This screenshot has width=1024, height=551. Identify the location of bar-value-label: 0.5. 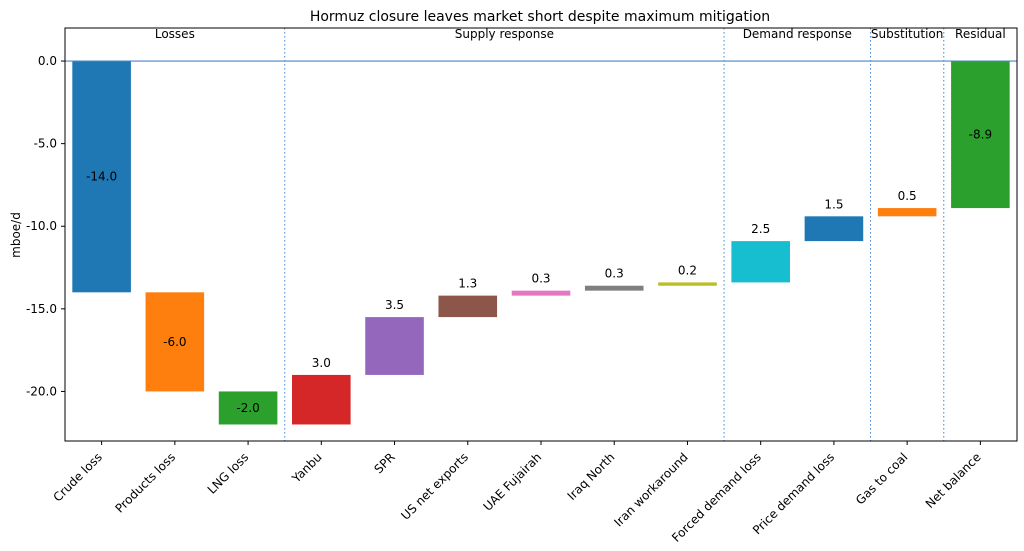
(907, 196).